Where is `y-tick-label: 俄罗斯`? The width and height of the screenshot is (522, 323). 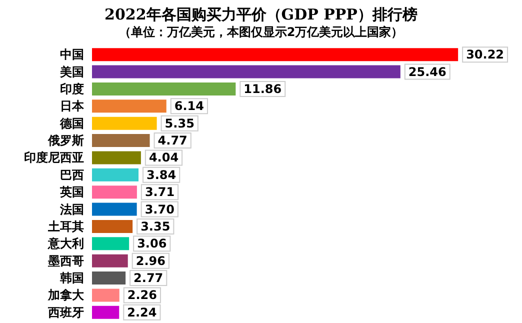
y-tick-label: 俄罗斯 is located at coordinates (65, 141).